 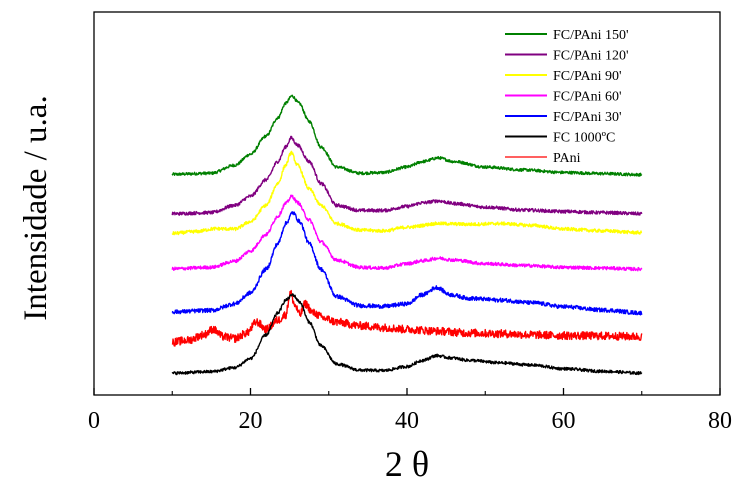 I want to click on x-tick-label: 60, so click(x=564, y=421).